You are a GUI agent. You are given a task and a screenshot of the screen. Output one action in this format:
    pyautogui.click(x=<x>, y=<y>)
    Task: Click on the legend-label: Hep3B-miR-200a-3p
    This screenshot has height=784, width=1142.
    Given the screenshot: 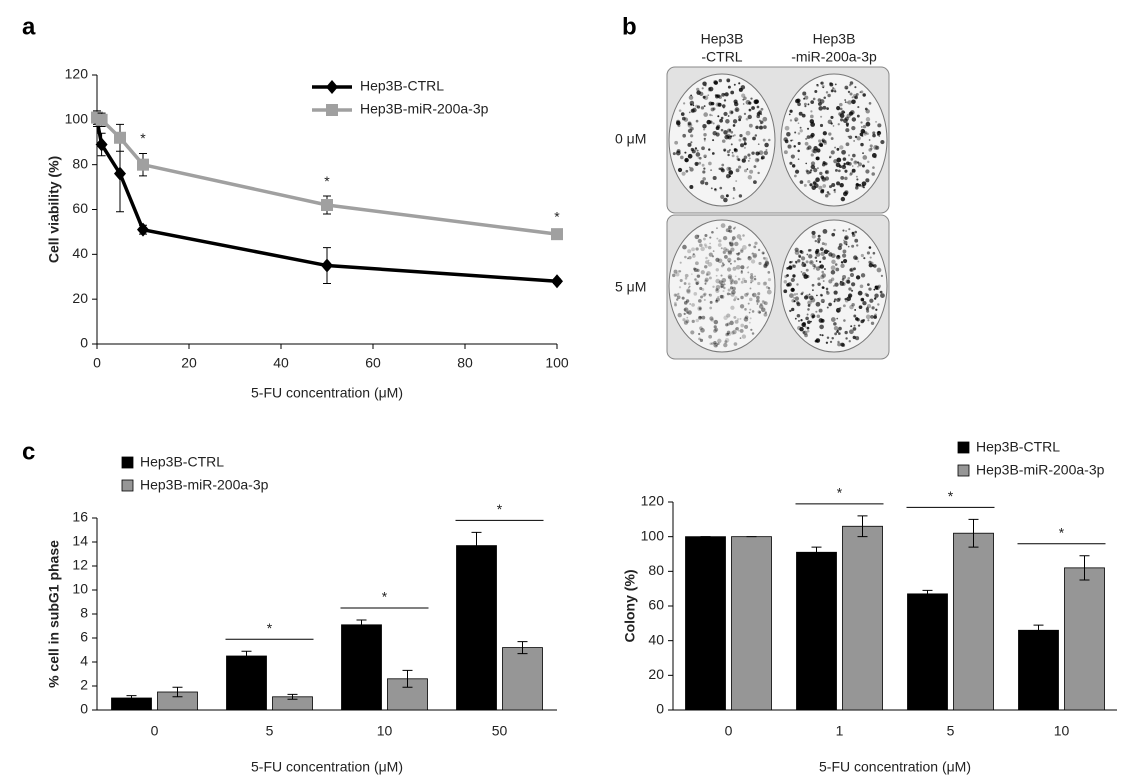 What is the action you would take?
    pyautogui.click(x=424, y=109)
    